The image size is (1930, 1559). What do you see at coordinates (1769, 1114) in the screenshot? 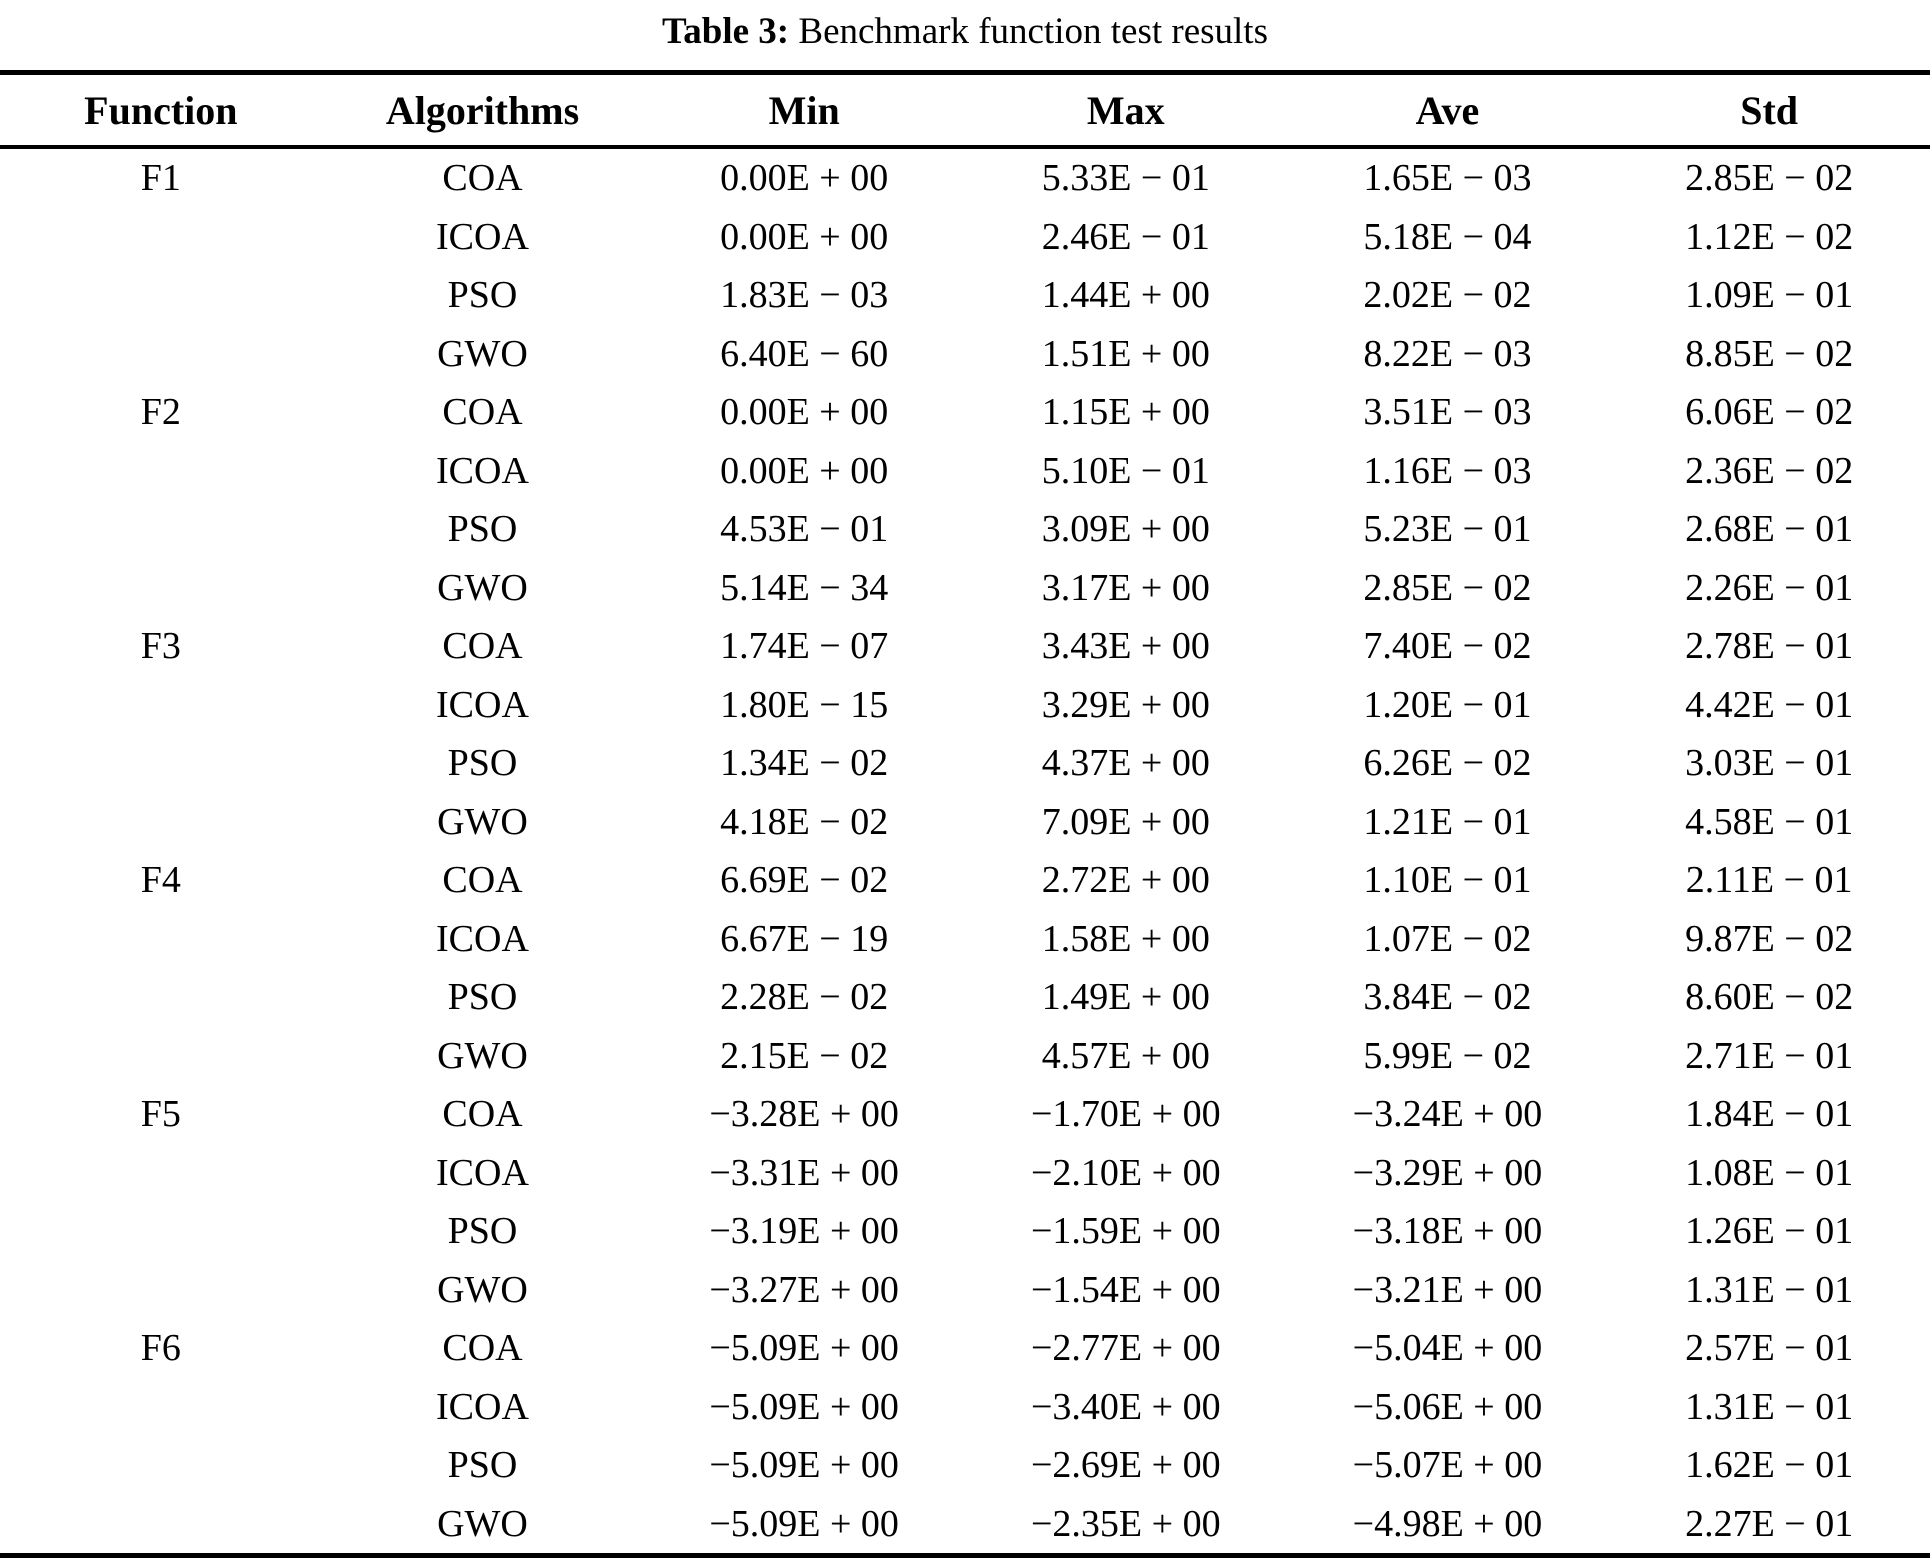
I see `cell-std: 1.84E − 01` at bounding box center [1769, 1114].